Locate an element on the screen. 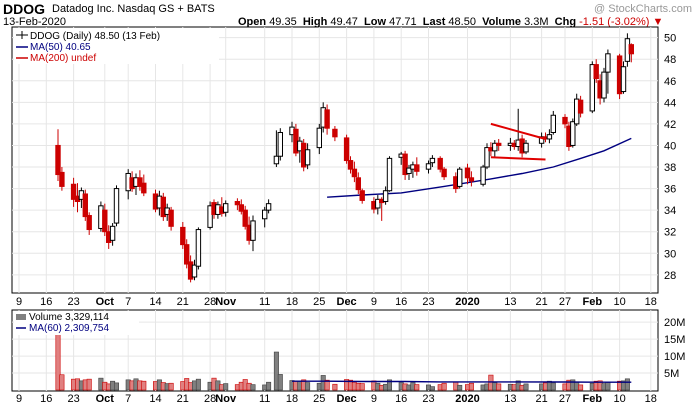 The height and width of the screenshot is (405, 700). quote-date: 13-Feb-2020 is located at coordinates (34, 22).